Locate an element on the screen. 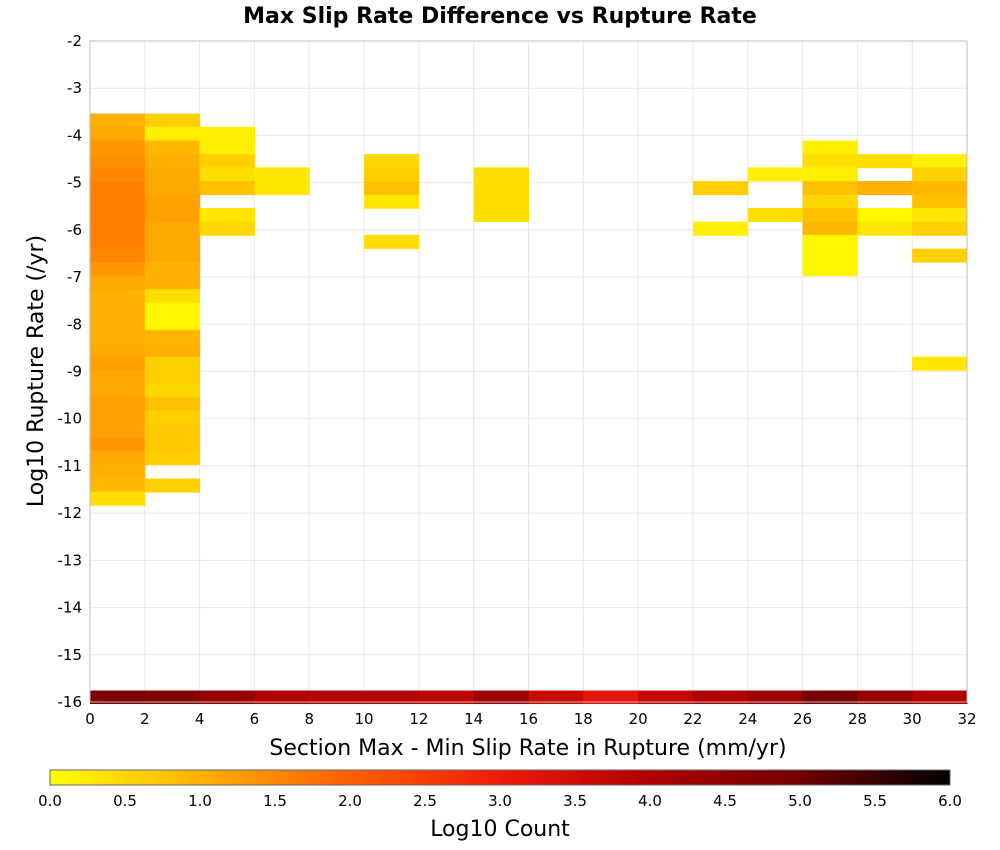 This screenshot has height=850, width=1000. y-tick-label: -14 is located at coordinates (70, 608).